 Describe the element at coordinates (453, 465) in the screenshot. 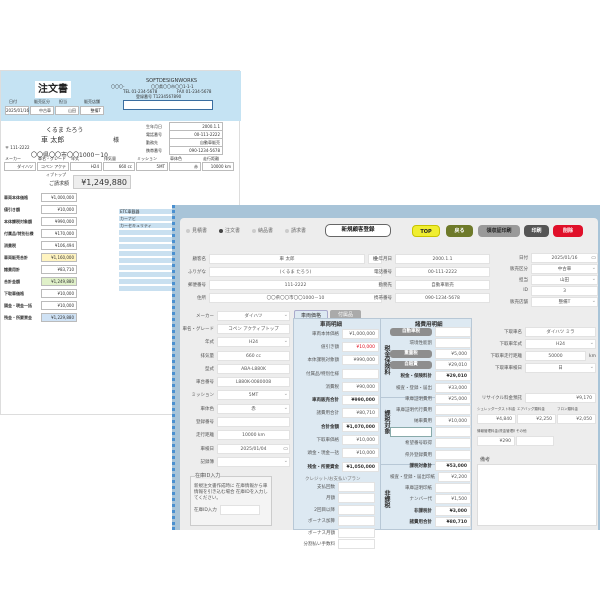

I see `field-input: ¥53,000` at that location.